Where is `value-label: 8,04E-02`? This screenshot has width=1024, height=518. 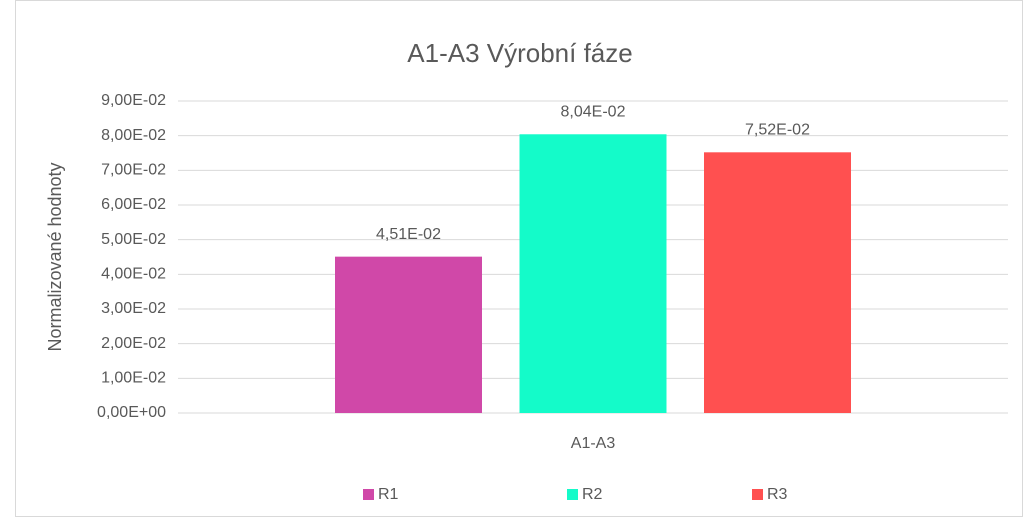 value-label: 8,04E-02 is located at coordinates (593, 111).